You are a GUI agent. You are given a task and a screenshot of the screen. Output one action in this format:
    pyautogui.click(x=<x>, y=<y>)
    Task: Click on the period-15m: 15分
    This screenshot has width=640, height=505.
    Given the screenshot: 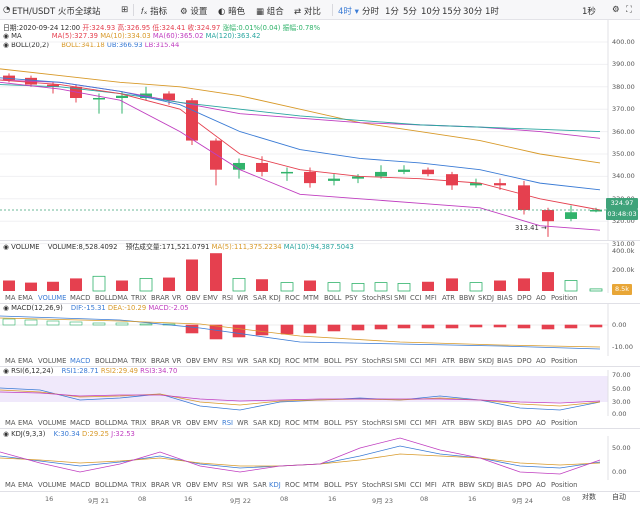 What is the action you would take?
    pyautogui.click(x=452, y=12)
    